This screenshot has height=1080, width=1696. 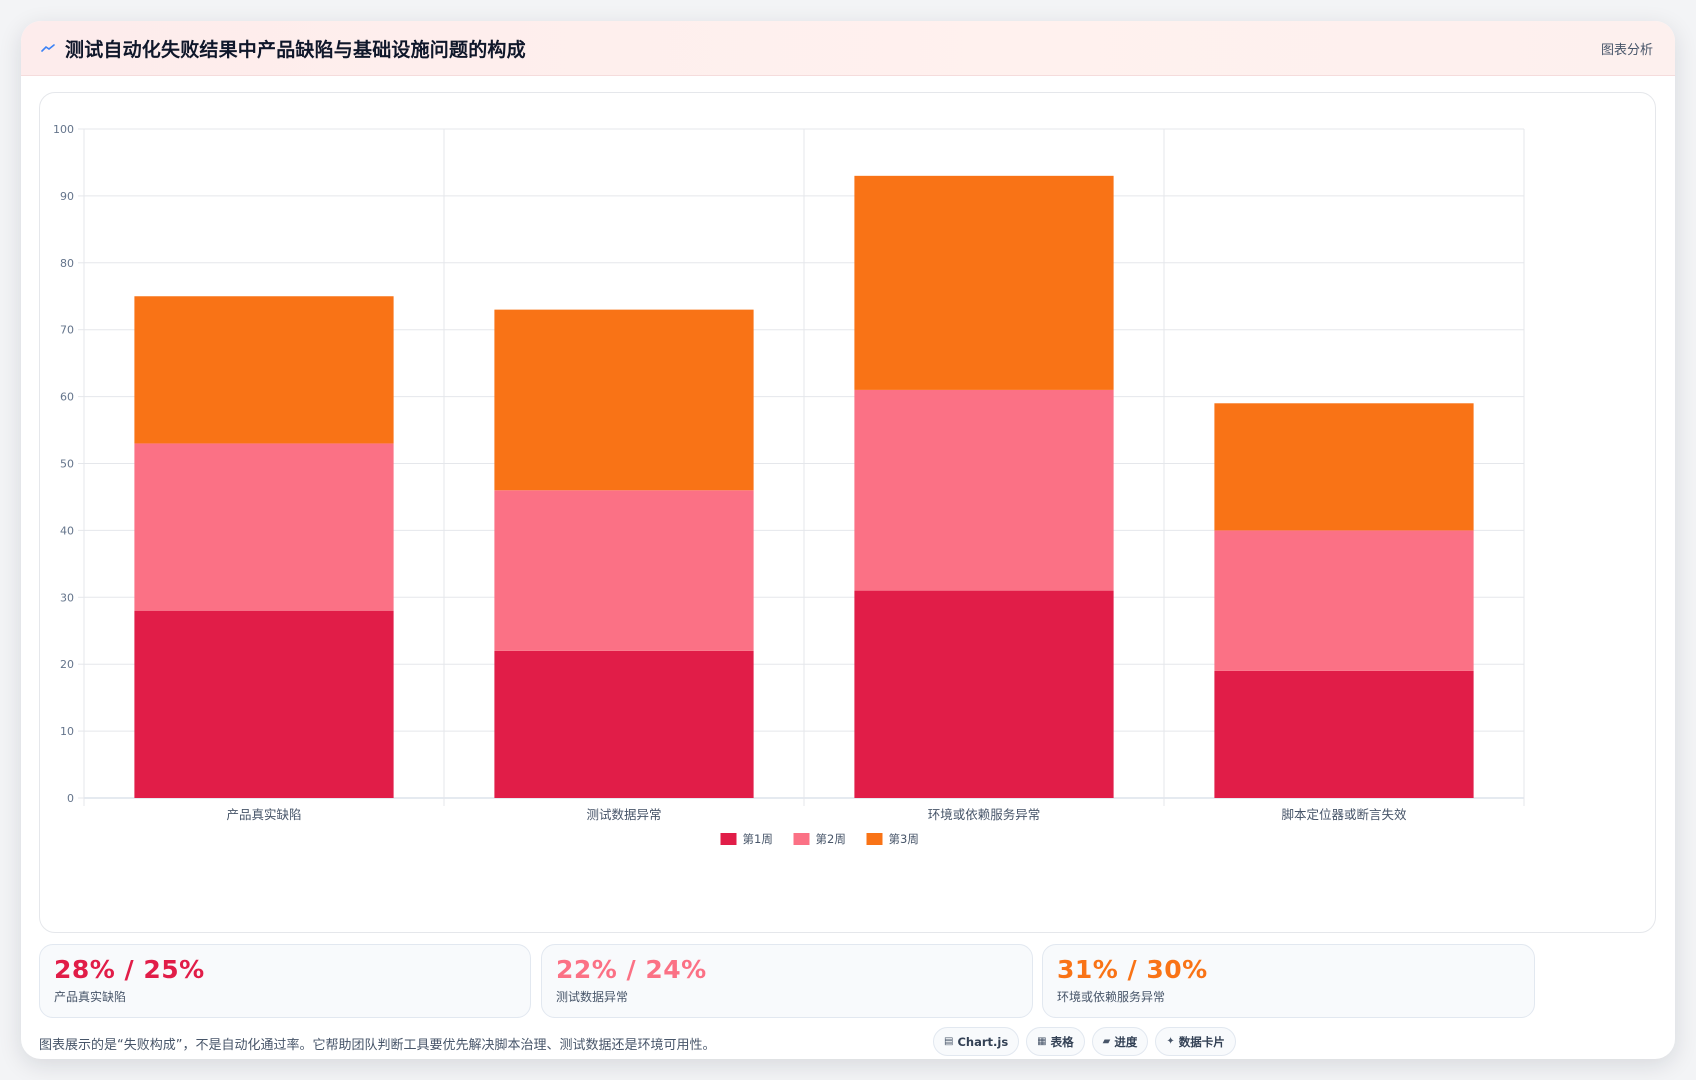 I want to click on tag-label: Chart.js, so click(x=983, y=1041).